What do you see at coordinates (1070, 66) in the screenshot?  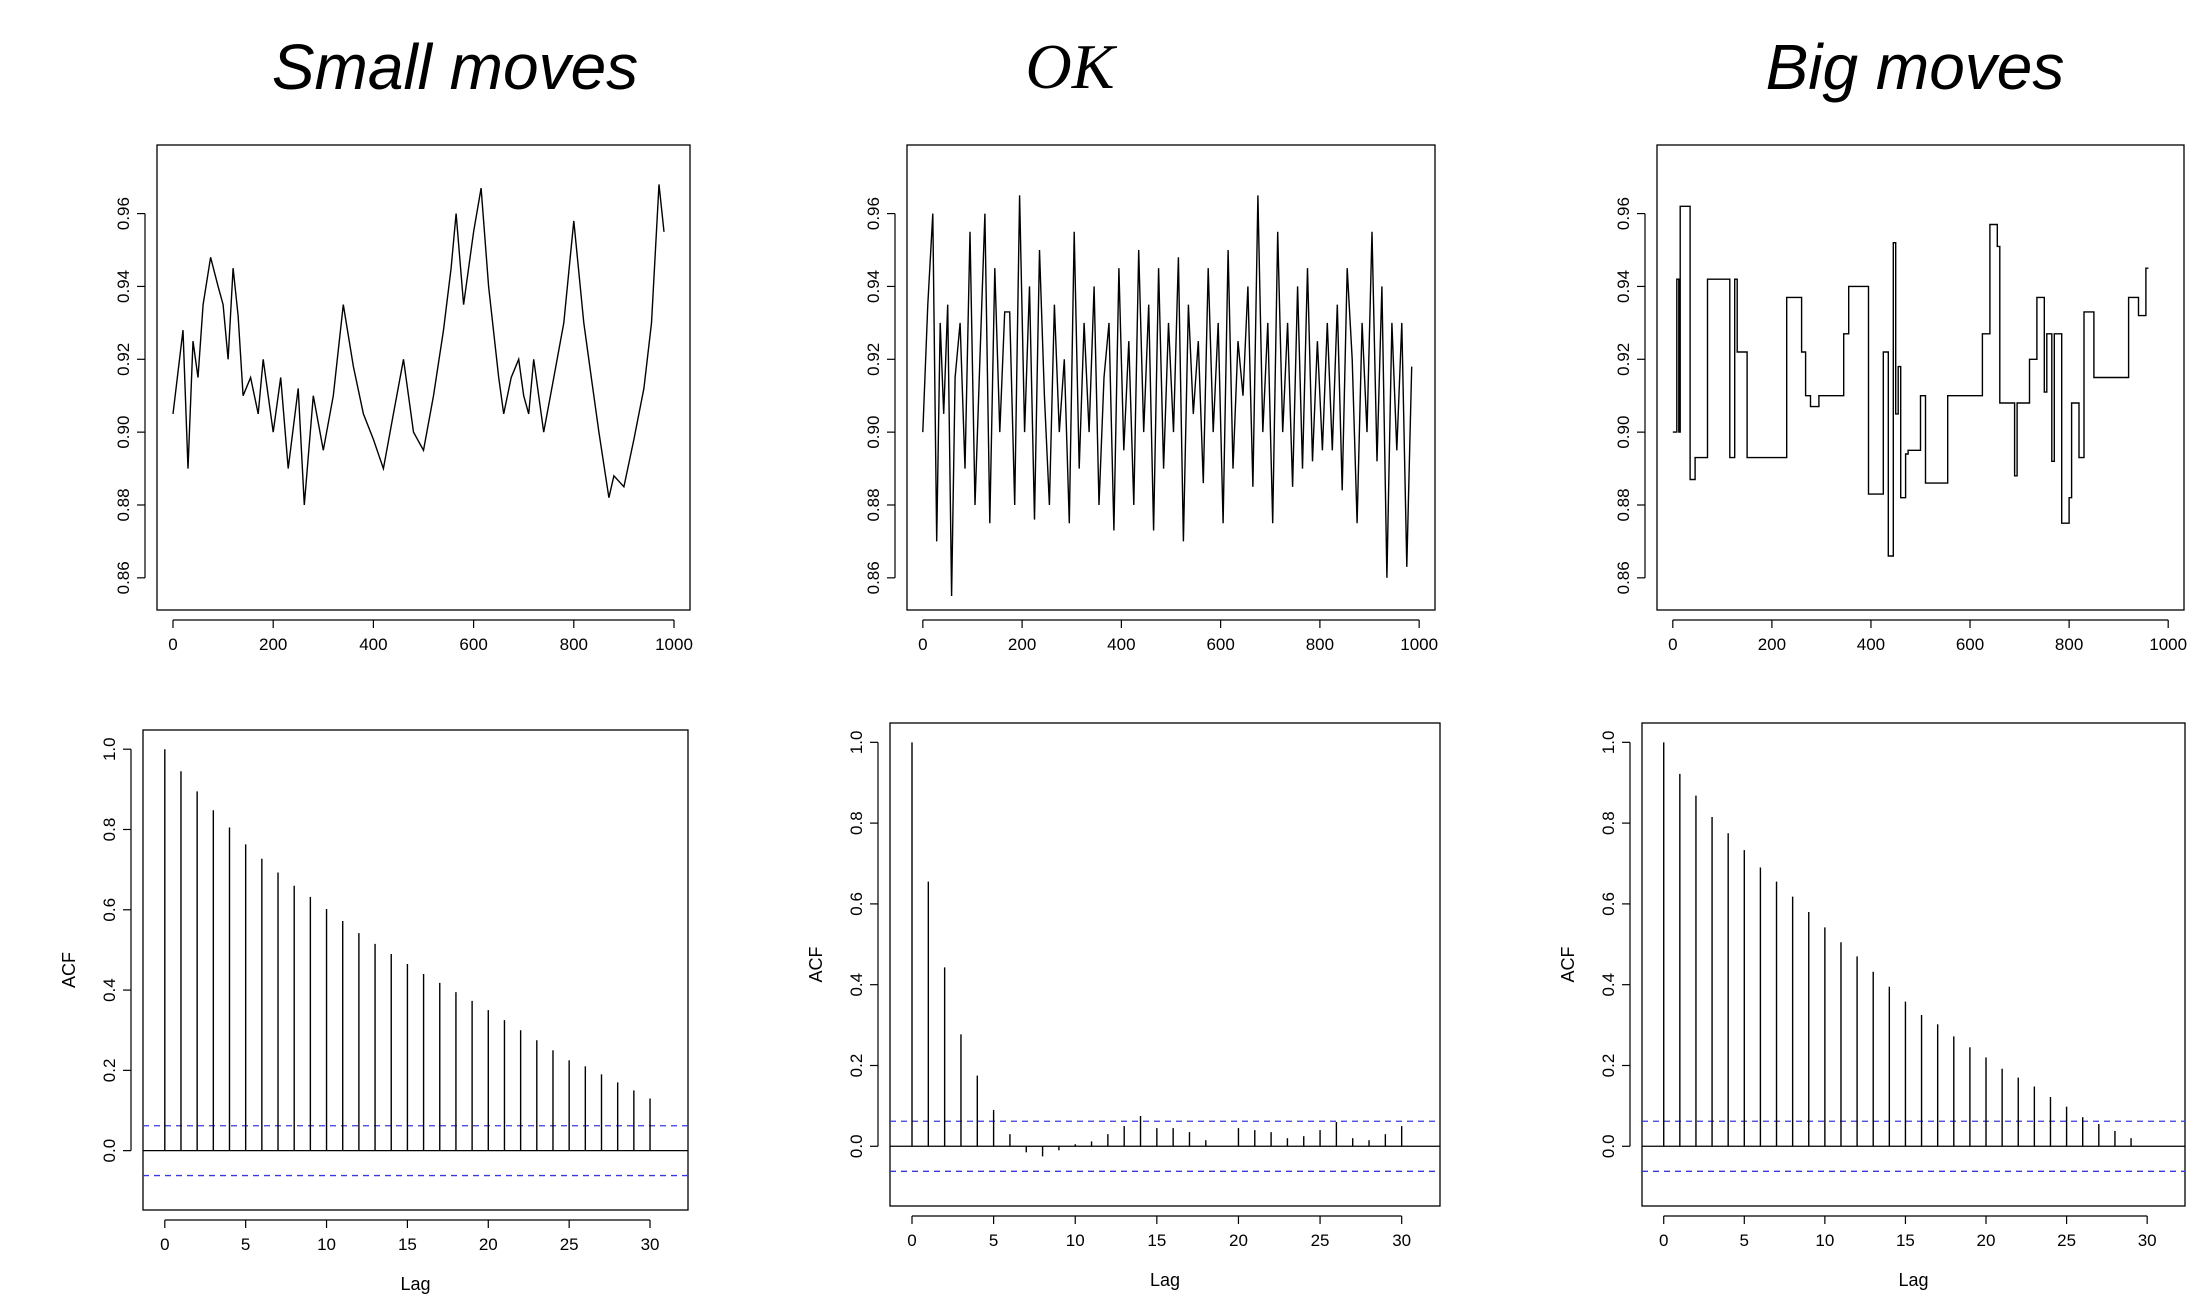 I see `title-ok: OK` at bounding box center [1070, 66].